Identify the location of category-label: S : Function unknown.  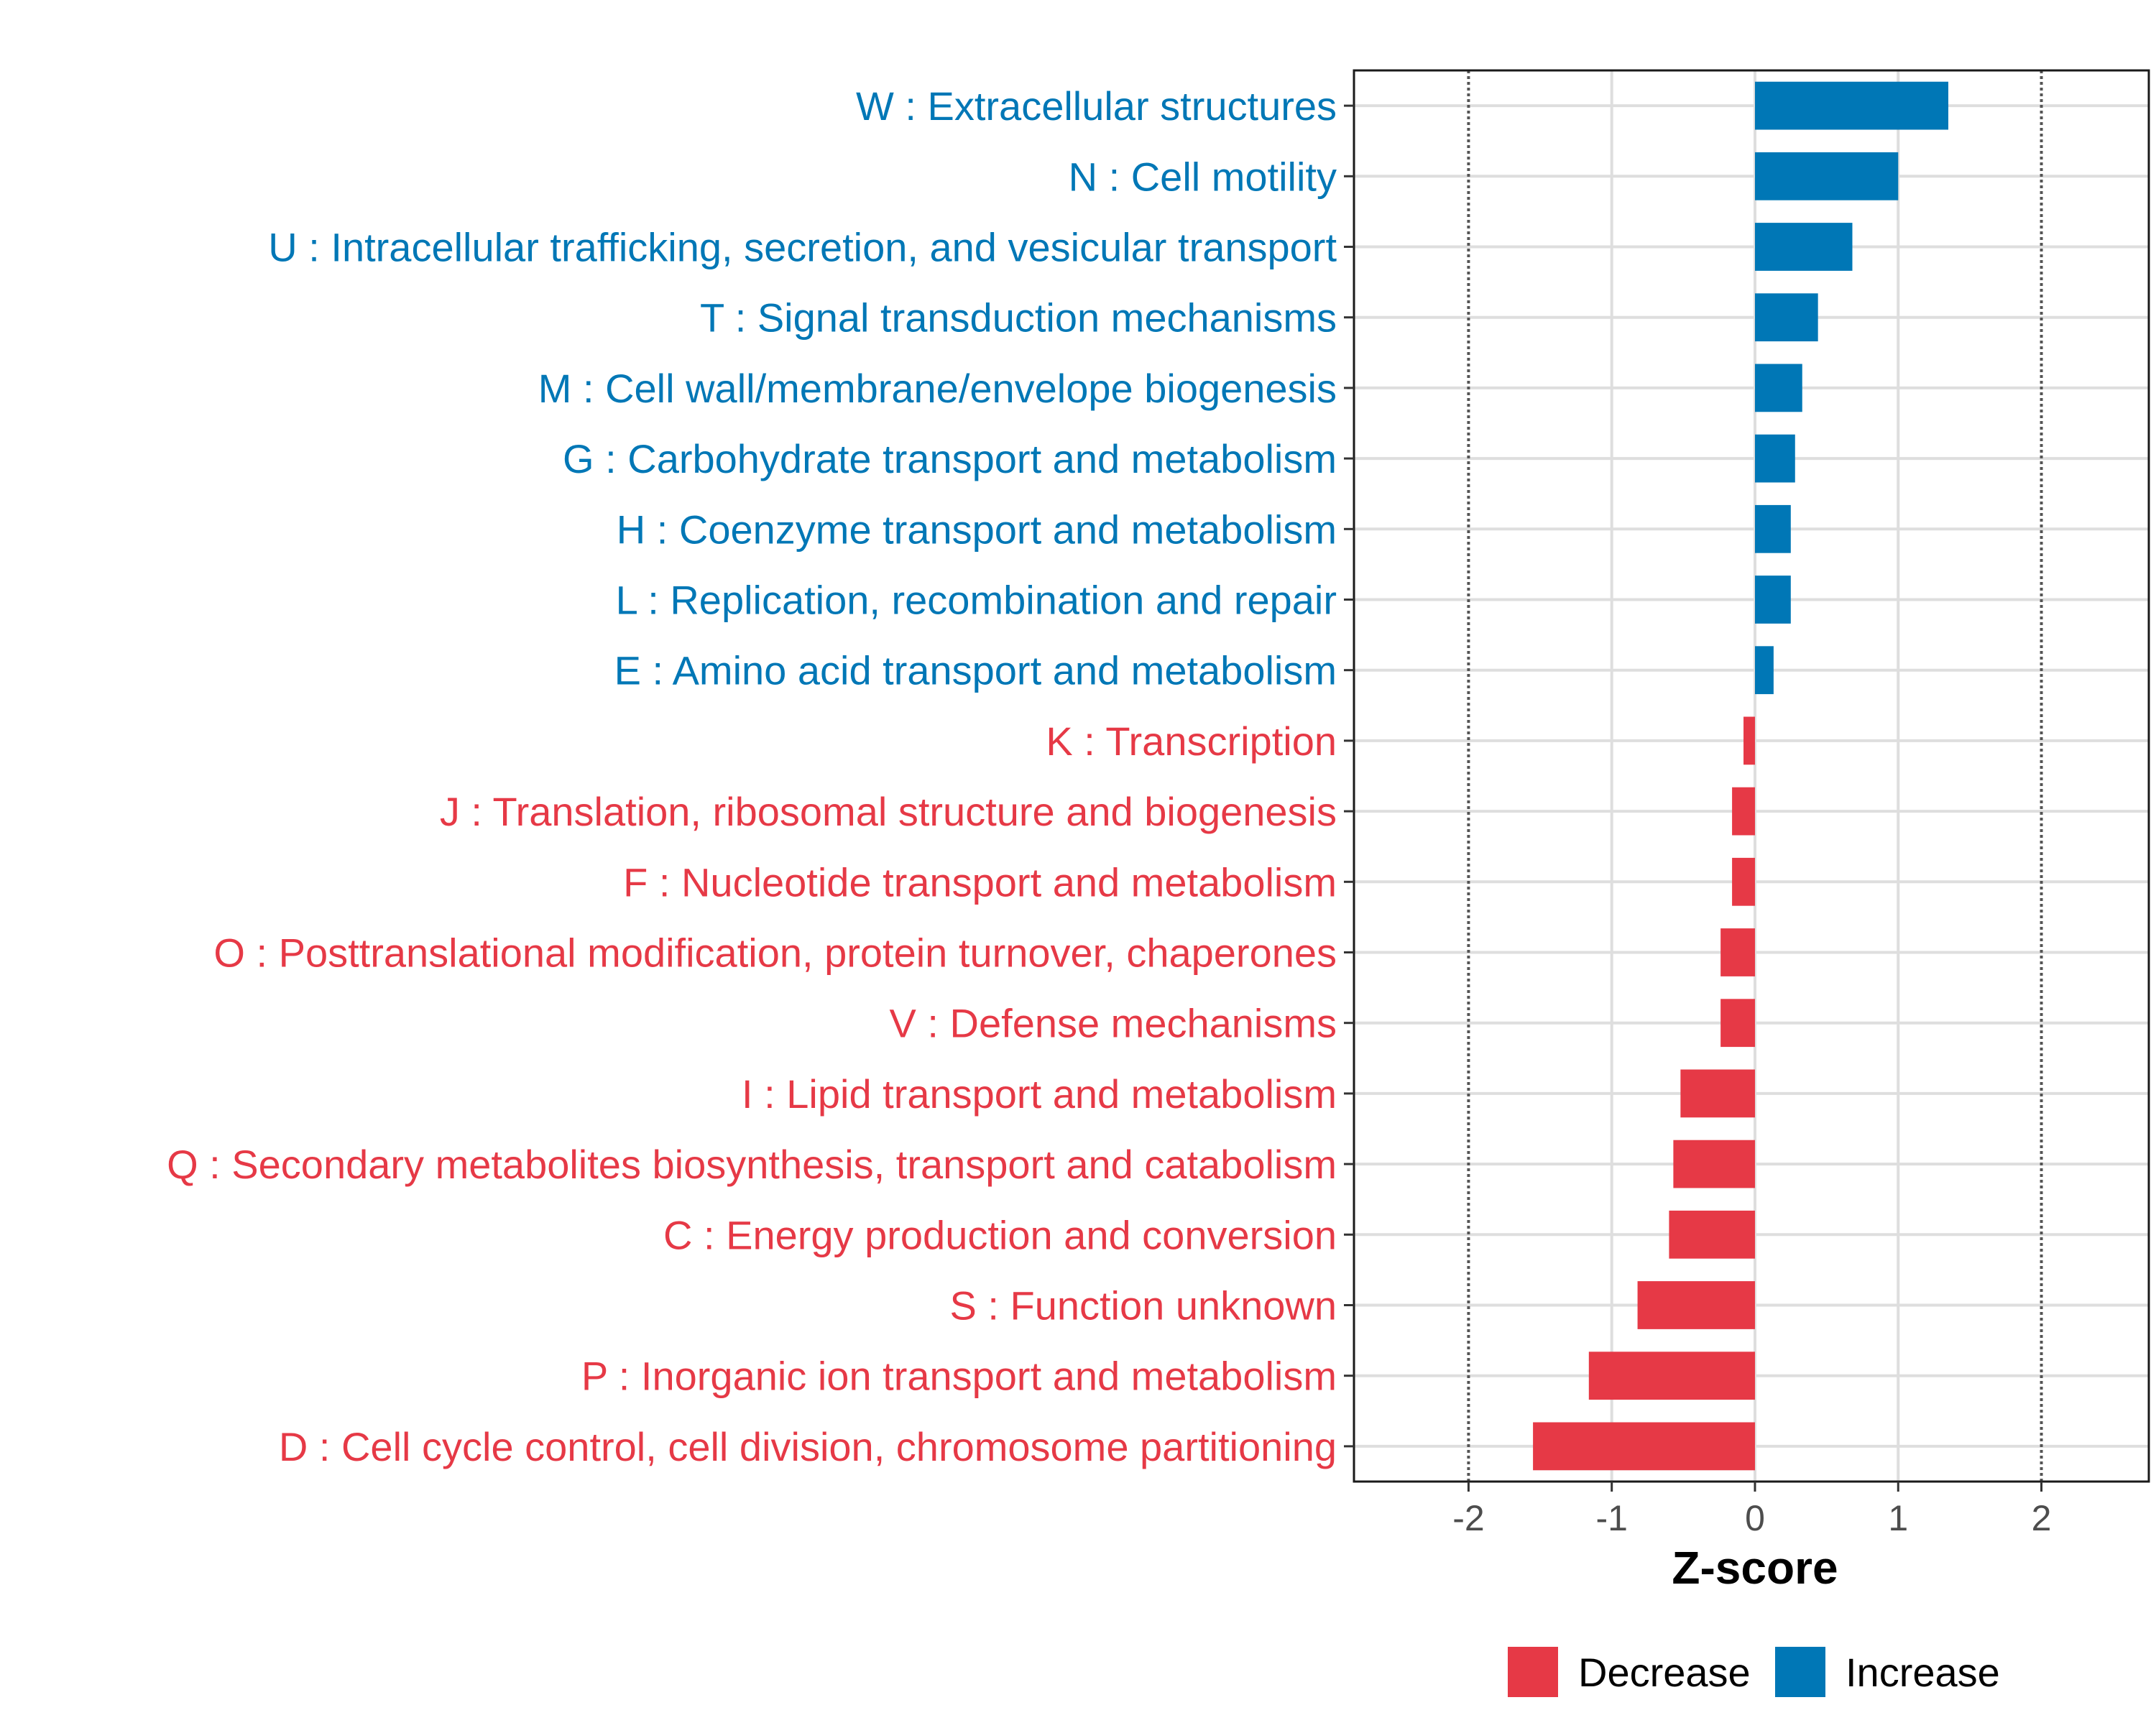
(1143, 1306).